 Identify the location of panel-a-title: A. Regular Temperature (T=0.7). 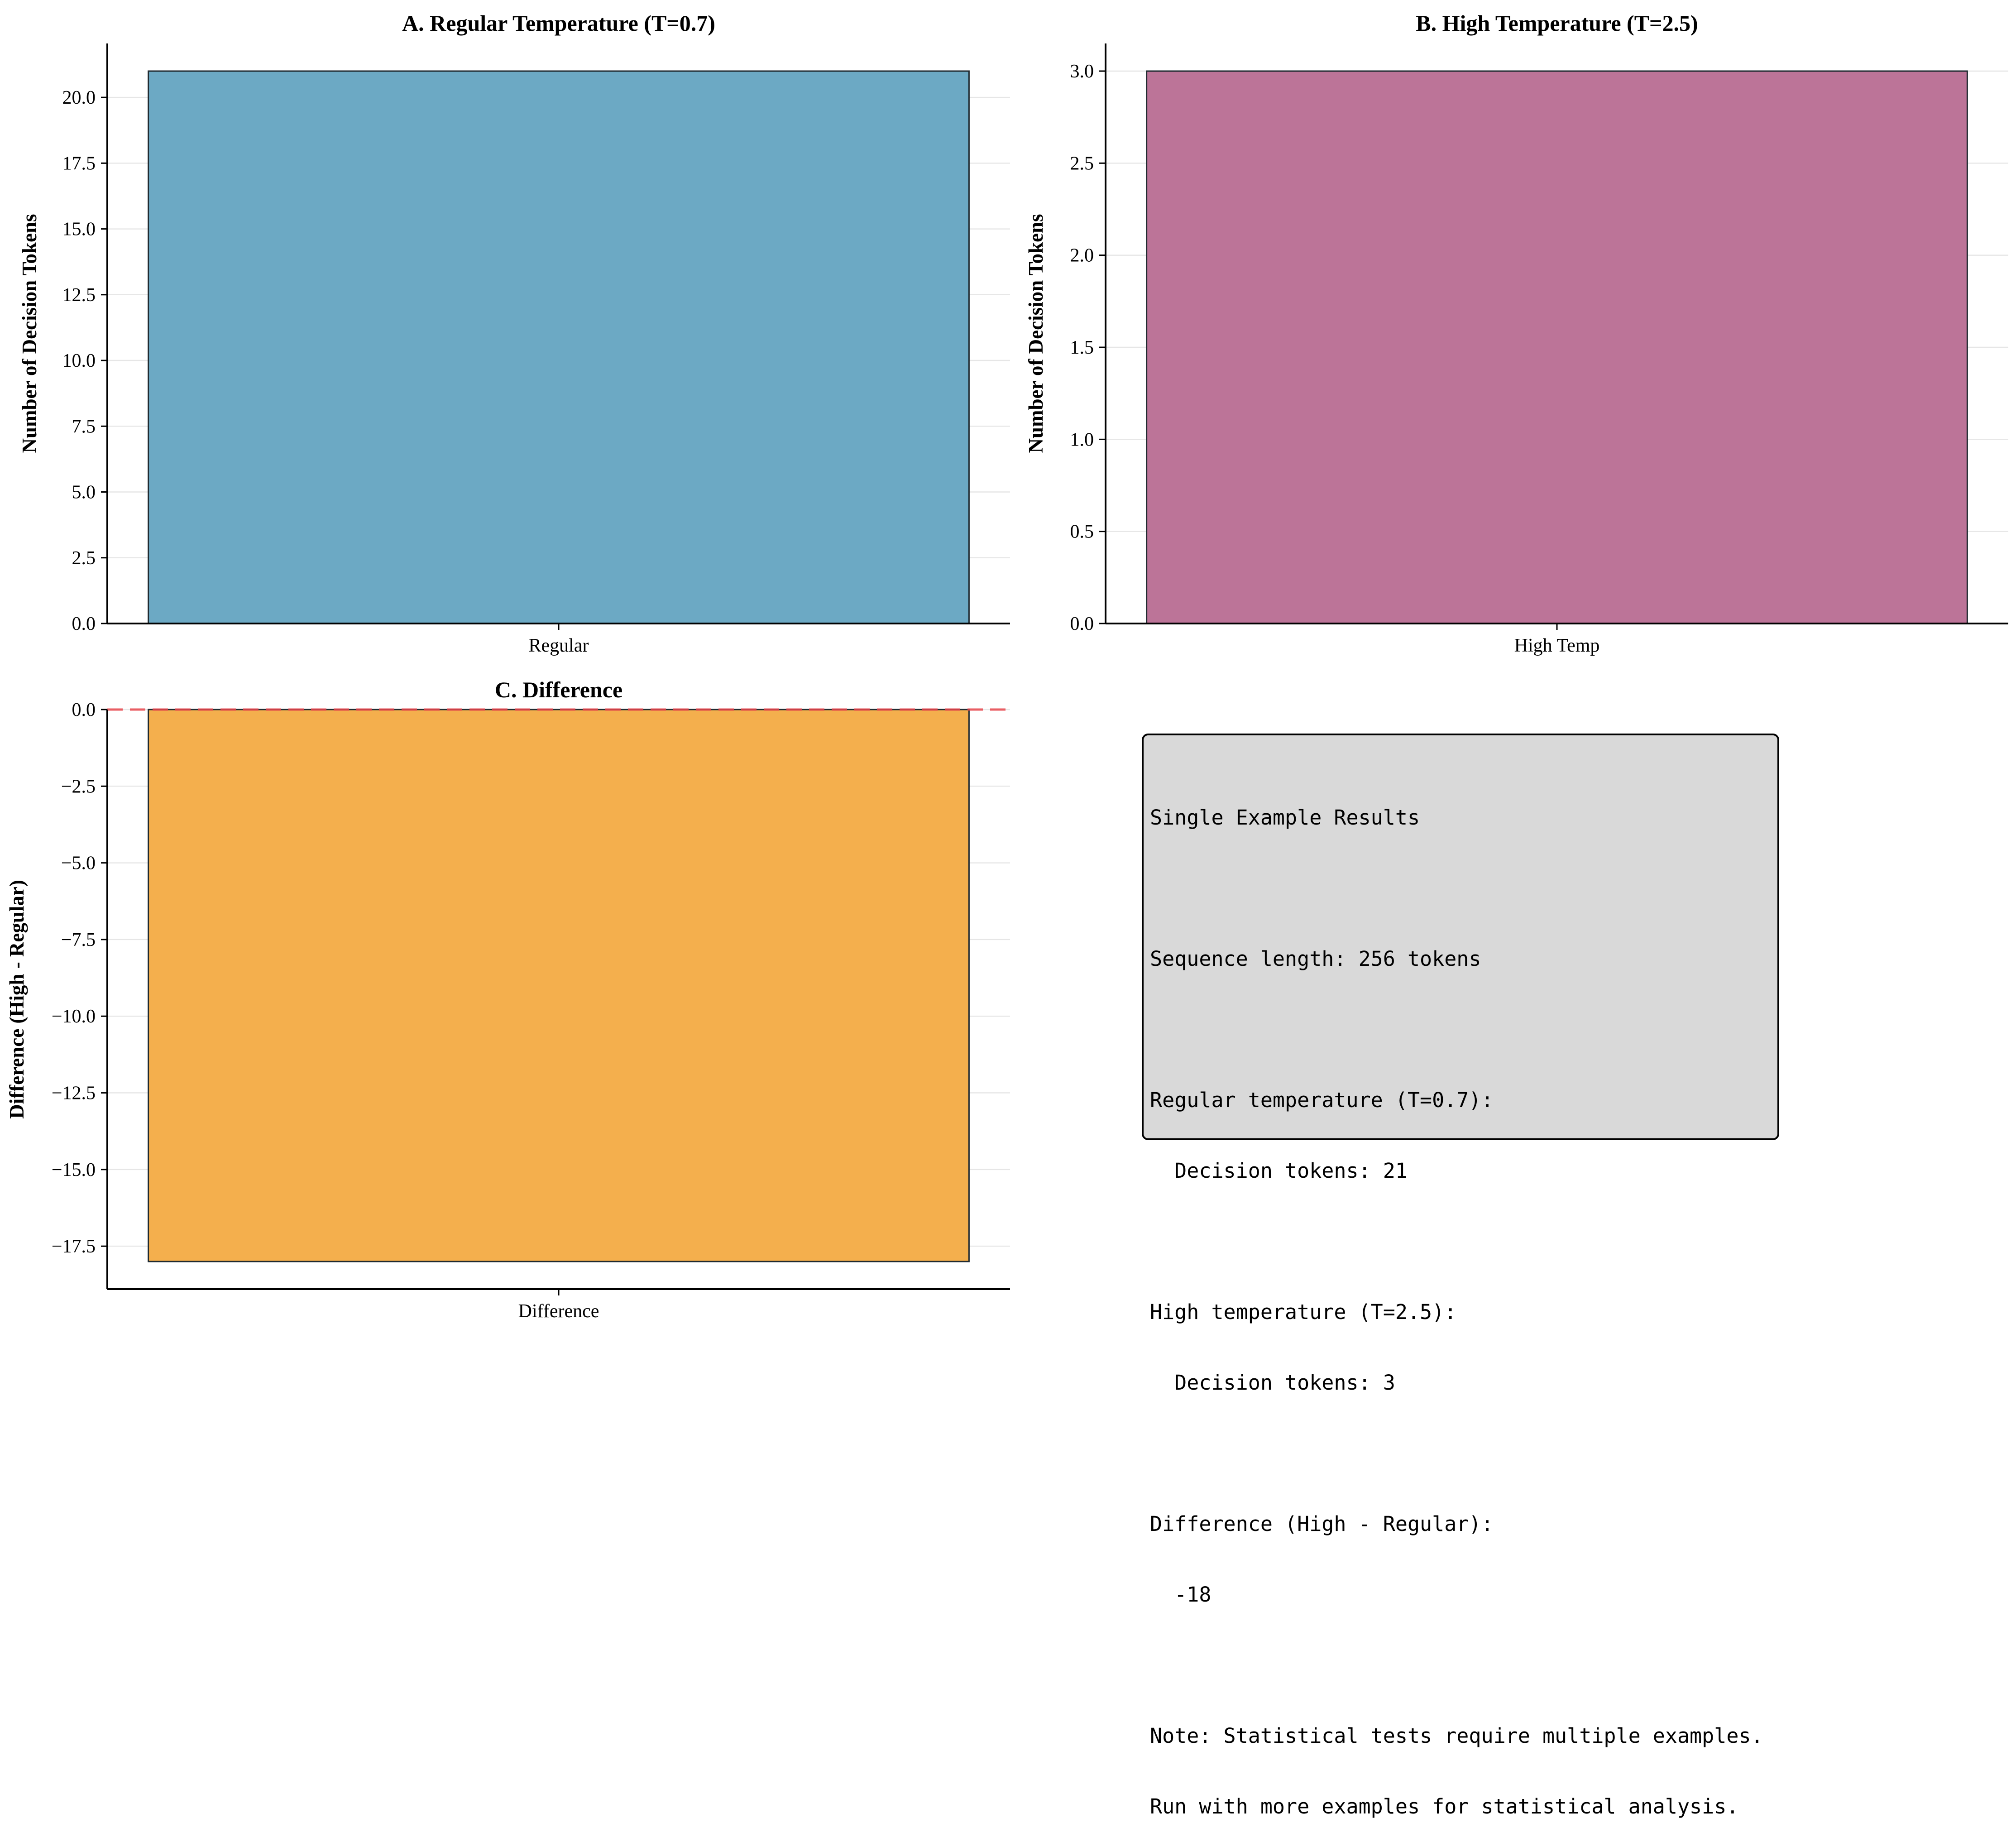
(558, 23).